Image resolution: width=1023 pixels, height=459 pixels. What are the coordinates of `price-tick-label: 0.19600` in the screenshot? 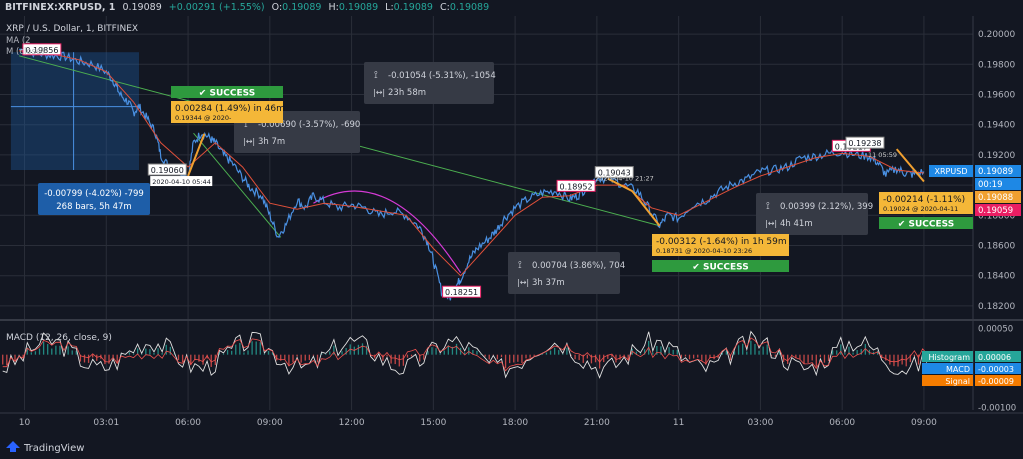 It's located at (996, 95).